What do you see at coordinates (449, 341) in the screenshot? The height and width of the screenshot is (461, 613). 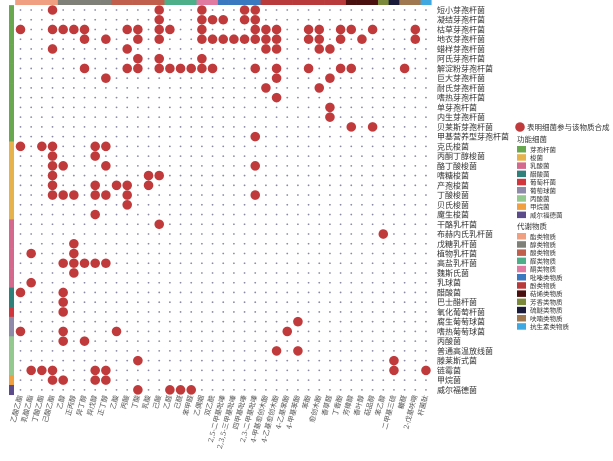 I see `row-label: 丙酸菌` at bounding box center [449, 341].